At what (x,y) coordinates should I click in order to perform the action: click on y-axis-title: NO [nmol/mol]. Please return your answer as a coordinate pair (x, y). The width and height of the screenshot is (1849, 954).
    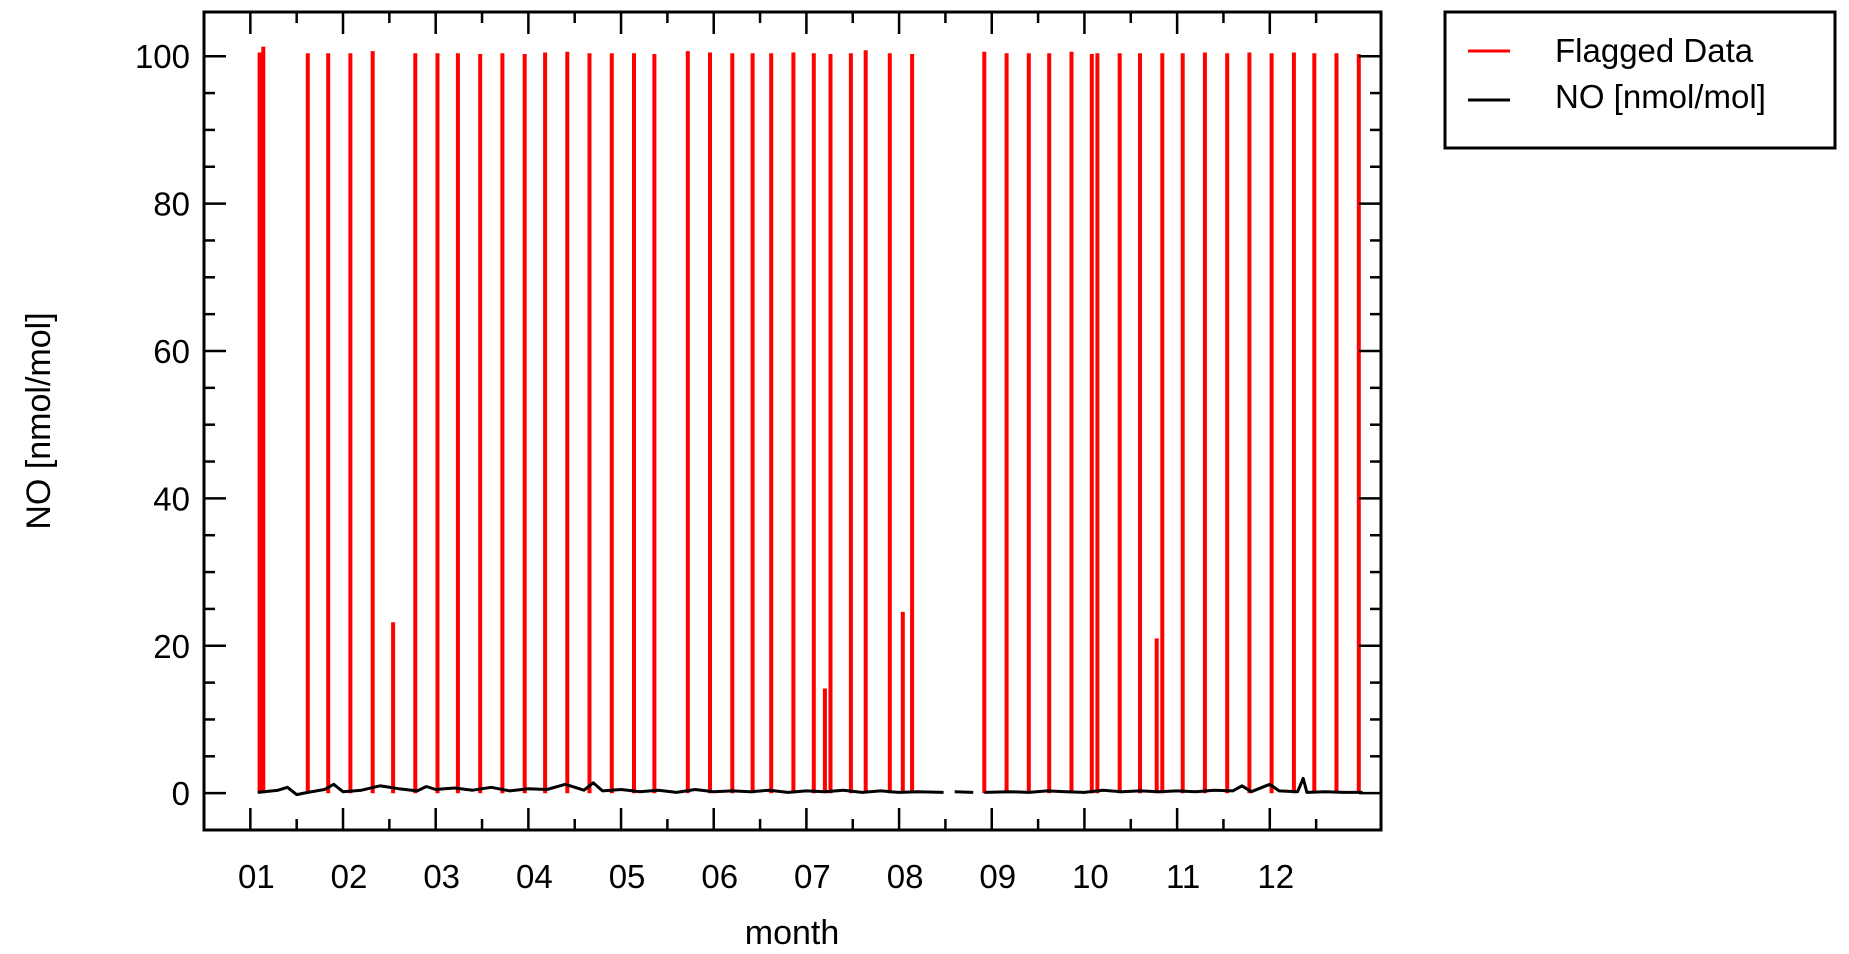
    Looking at the image, I should click on (39, 420).